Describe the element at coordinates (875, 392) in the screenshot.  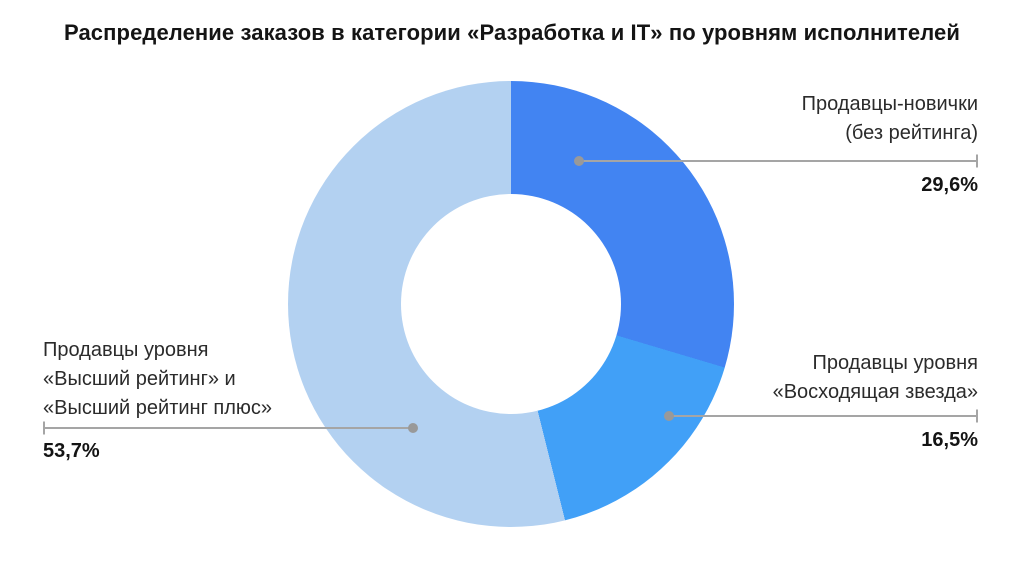
I see `callout-label-line: «Восходящая звезда»` at that location.